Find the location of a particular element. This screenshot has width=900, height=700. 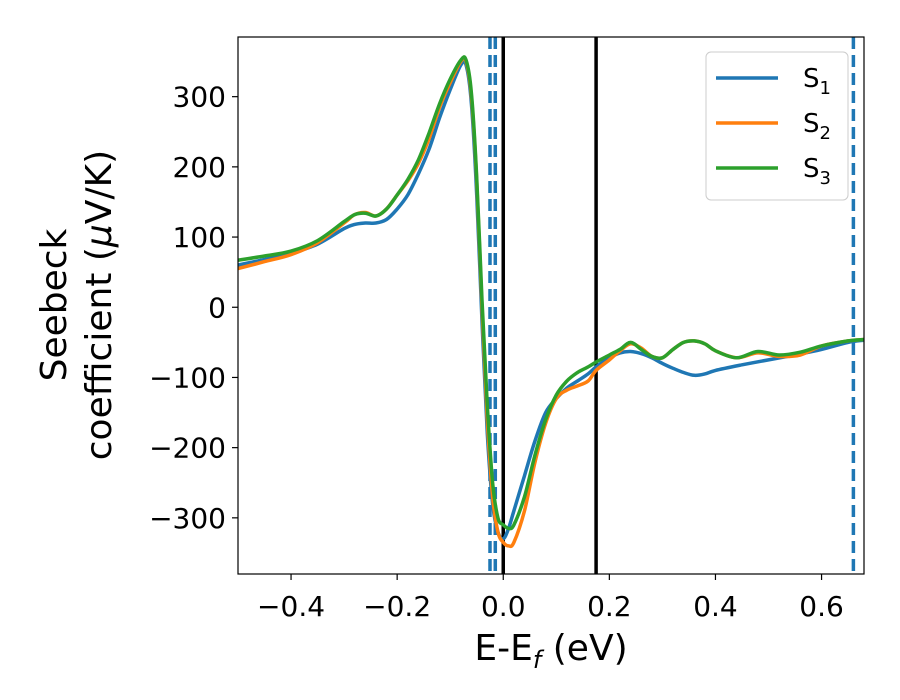

y-axis: 300 200 100 0 −100 −200 −300 is located at coordinates (193, 308).